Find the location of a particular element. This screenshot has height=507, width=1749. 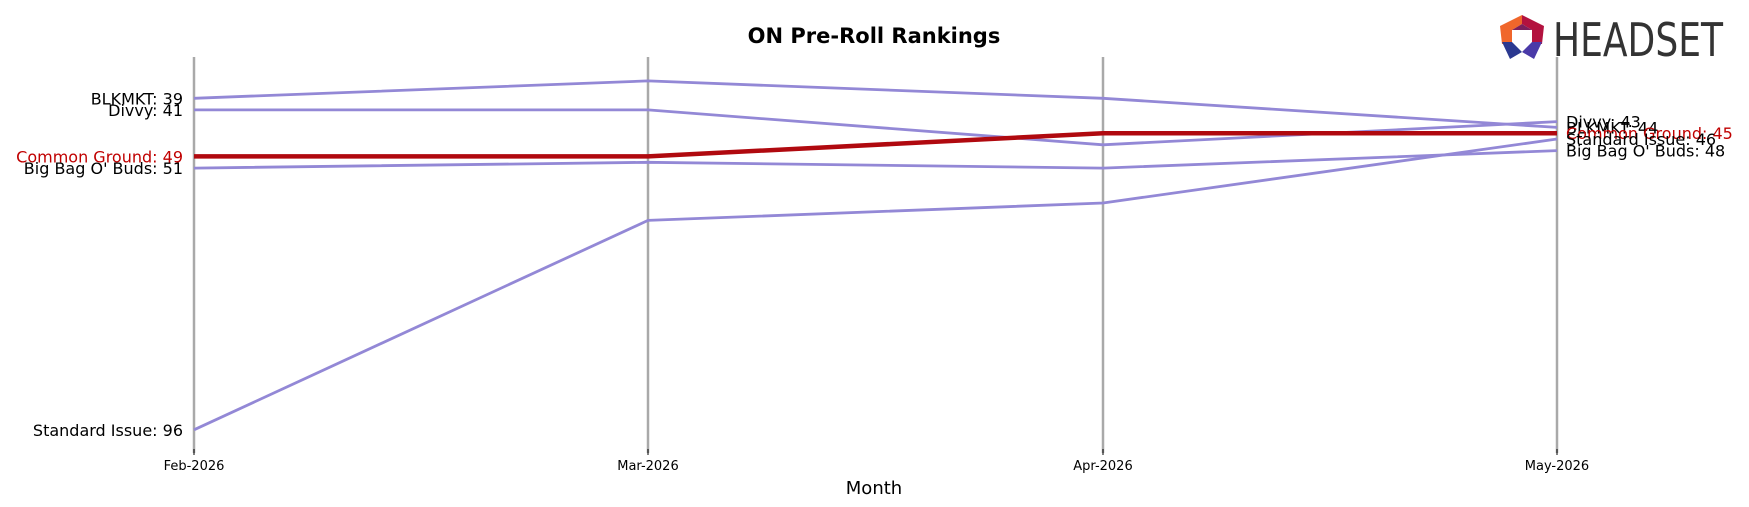

x-axis-ticks: Feb-2026 Mar-2026 Apr-2026 May-2026 is located at coordinates (876, 461).